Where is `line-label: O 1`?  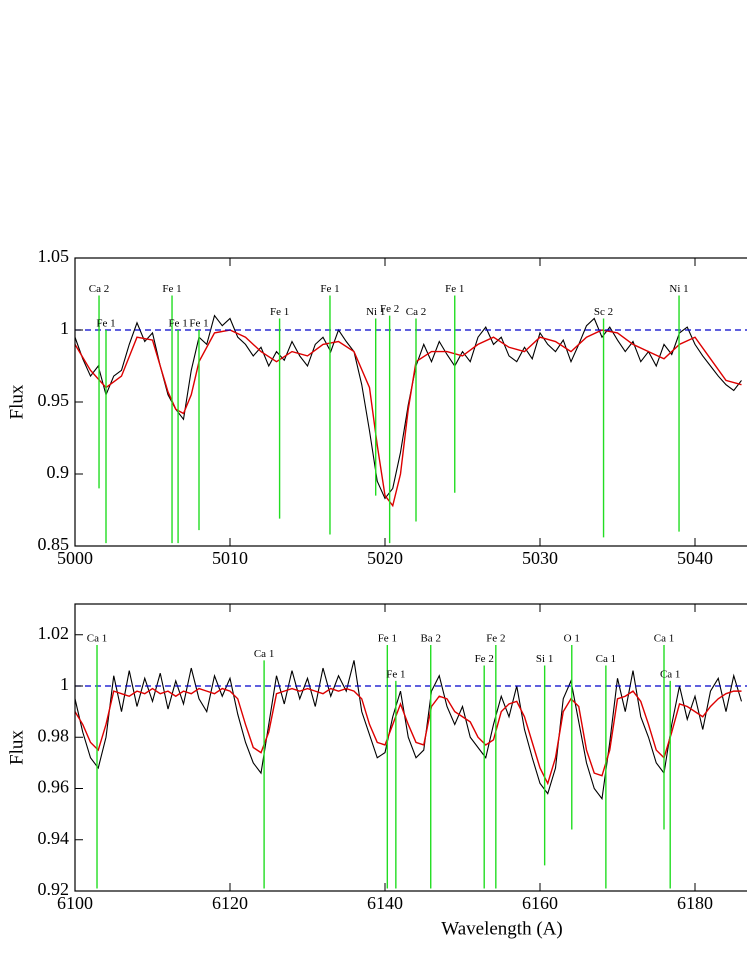 line-label: O 1 is located at coordinates (572, 639).